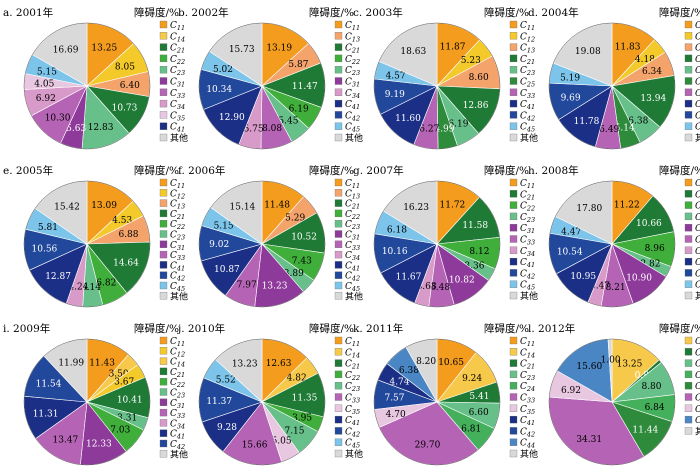 This screenshot has height=472, width=700. Describe the element at coordinates (697, 252) in the screenshot. I see `legend-label: C34` at that location.